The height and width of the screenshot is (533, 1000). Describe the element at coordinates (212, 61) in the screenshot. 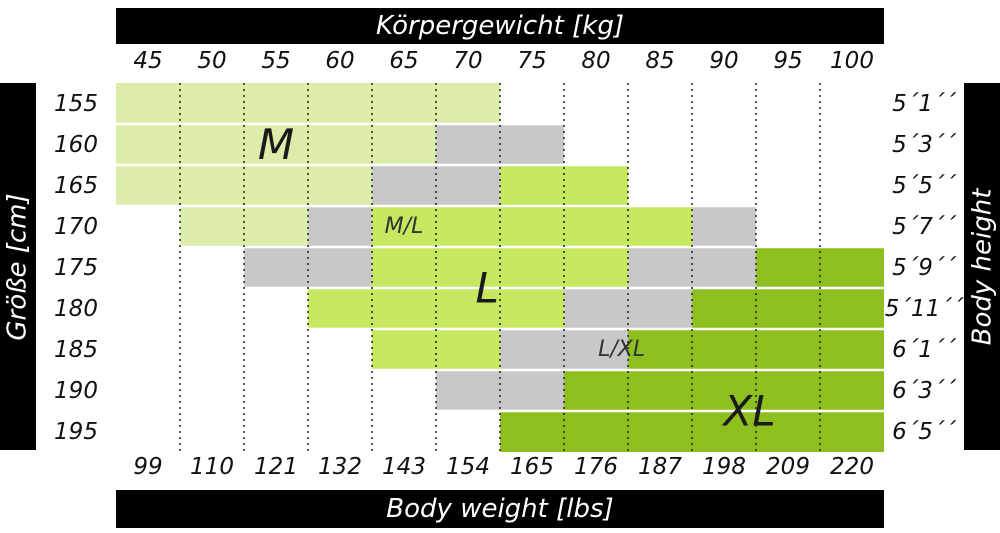

I see `kg-tick-label: 50` at that location.